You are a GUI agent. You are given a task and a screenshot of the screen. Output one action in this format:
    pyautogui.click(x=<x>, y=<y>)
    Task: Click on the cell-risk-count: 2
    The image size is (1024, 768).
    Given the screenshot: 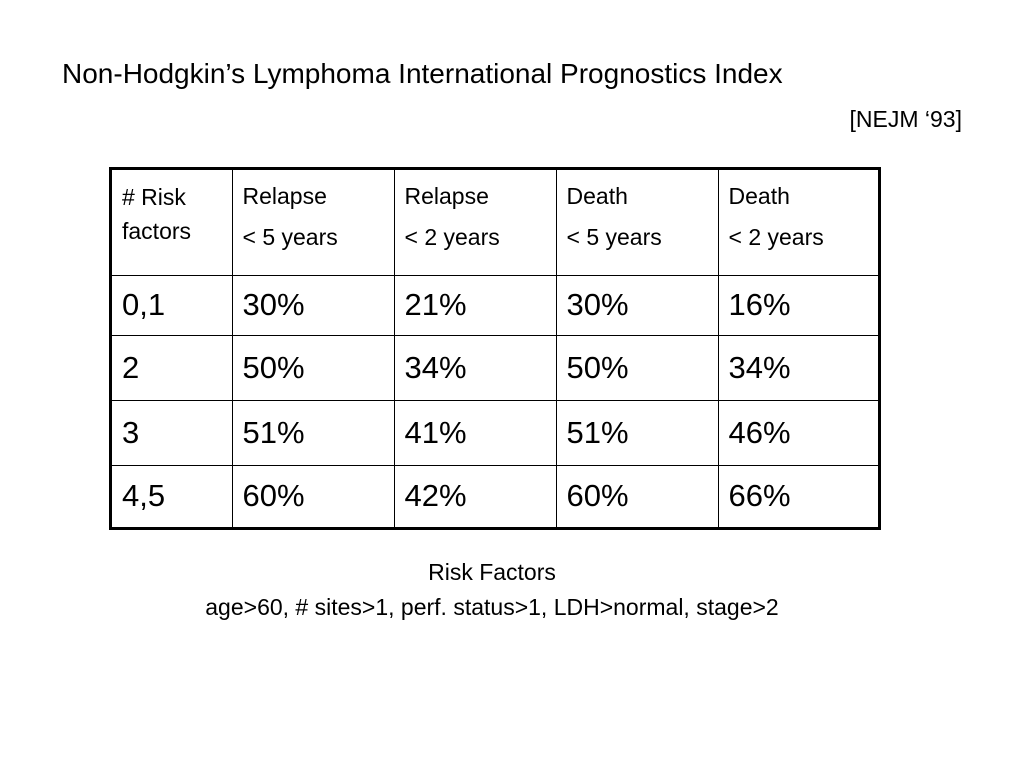 What is the action you would take?
    pyautogui.click(x=172, y=367)
    